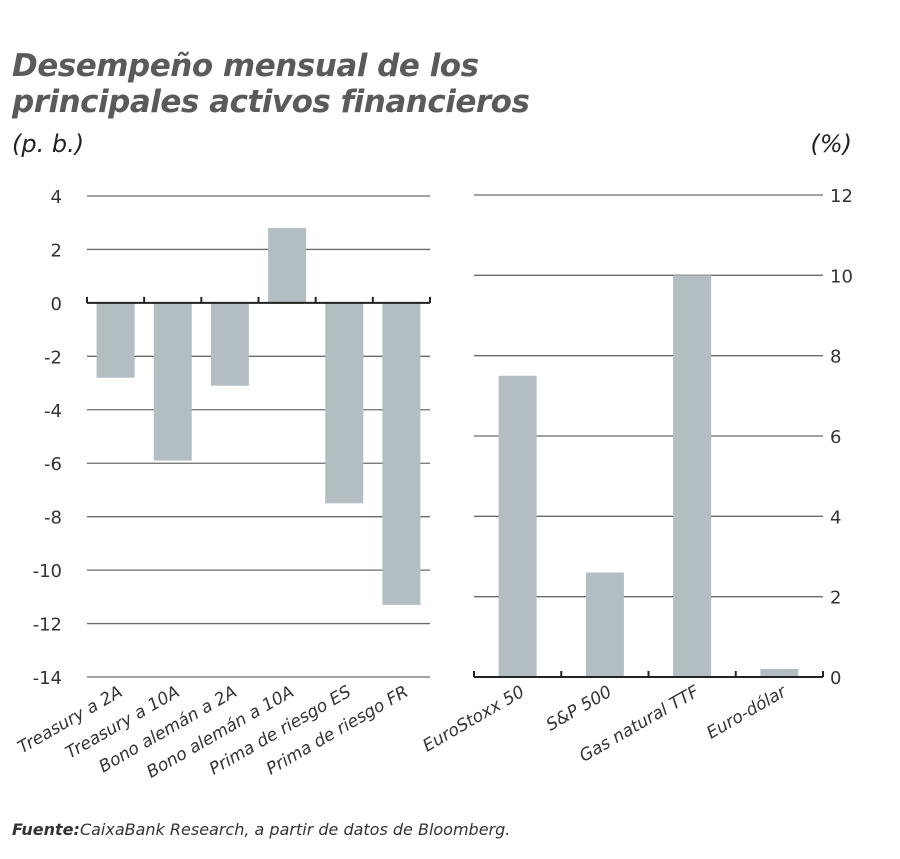  Describe the element at coordinates (841, 276) in the screenshot. I see `y-tick-label: 10` at that location.